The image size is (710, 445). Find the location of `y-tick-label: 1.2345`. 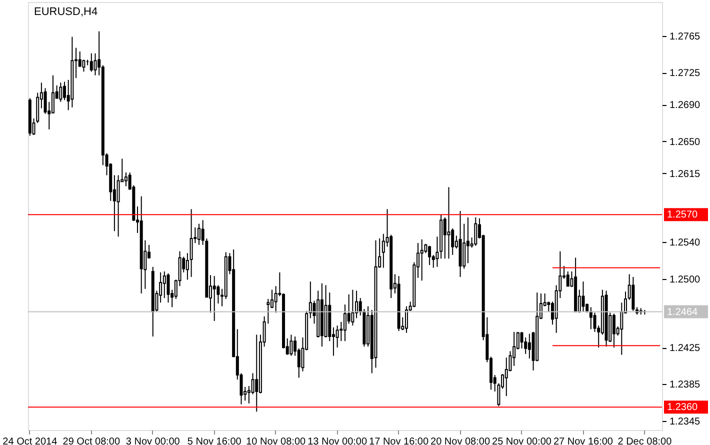

y-tick-label: 1.2345 is located at coordinates (685, 422).